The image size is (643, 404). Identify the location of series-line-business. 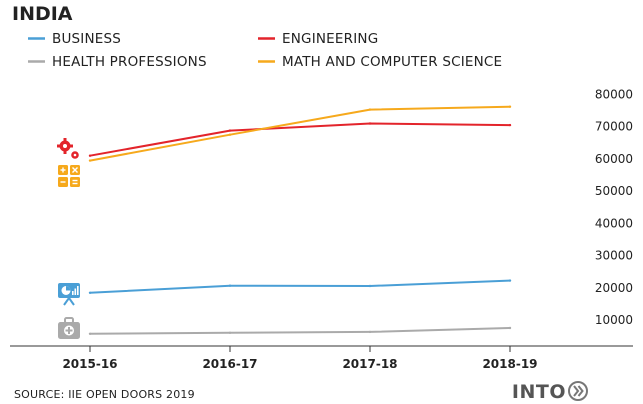
(300, 286).